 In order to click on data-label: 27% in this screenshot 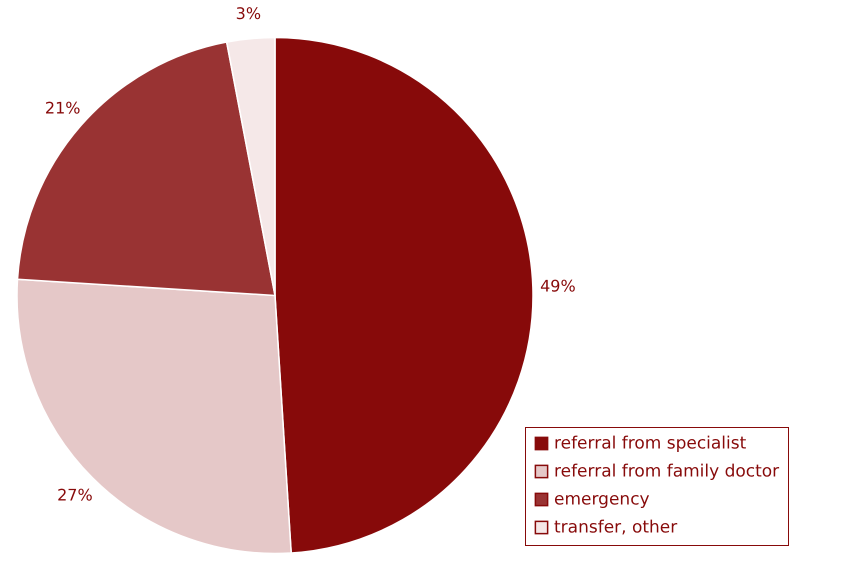, I will do `click(75, 495)`.